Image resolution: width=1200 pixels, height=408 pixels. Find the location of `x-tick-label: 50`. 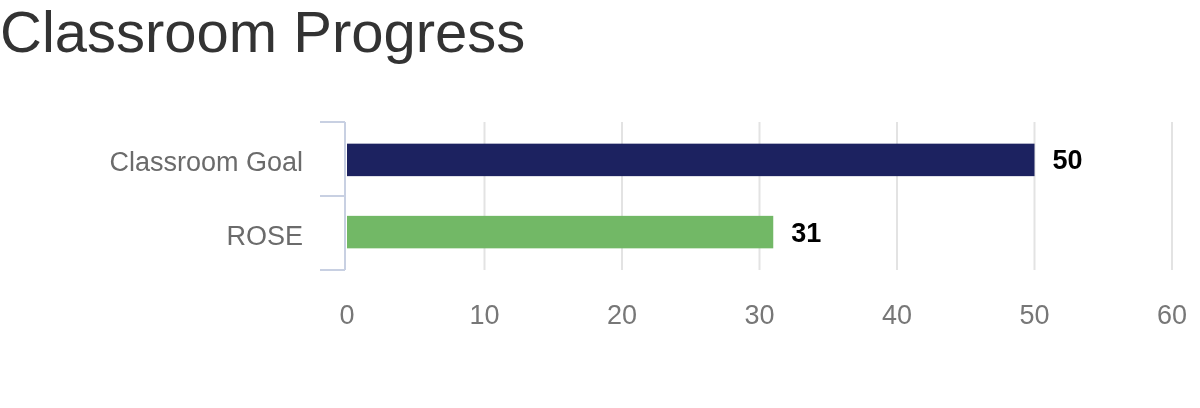

x-tick-label: 50 is located at coordinates (1034, 315).